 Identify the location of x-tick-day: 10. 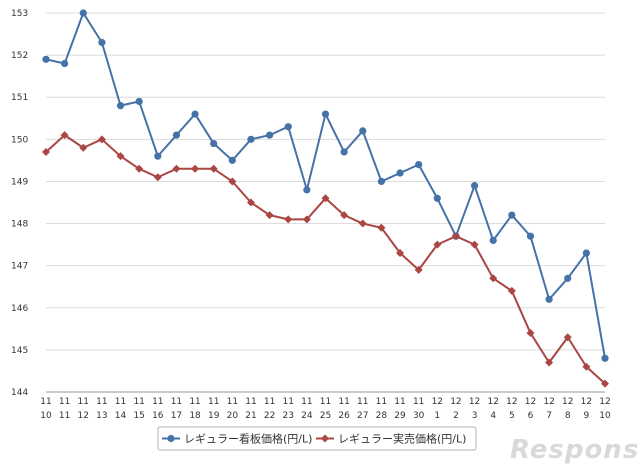
(605, 416).